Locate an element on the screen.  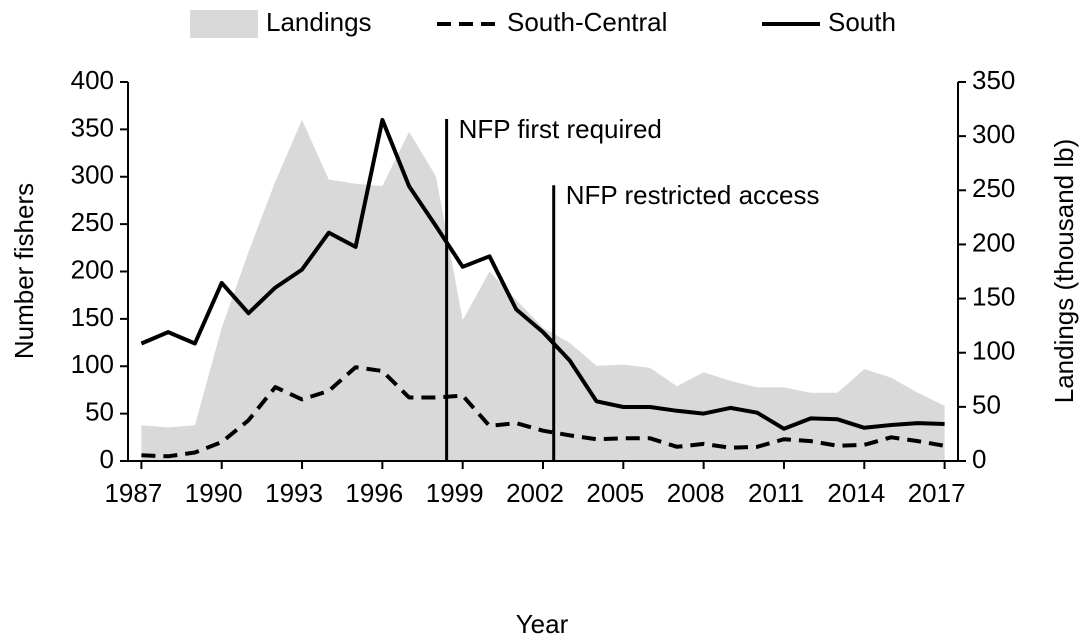
x-tick-label: 1999 is located at coordinates (455, 493).